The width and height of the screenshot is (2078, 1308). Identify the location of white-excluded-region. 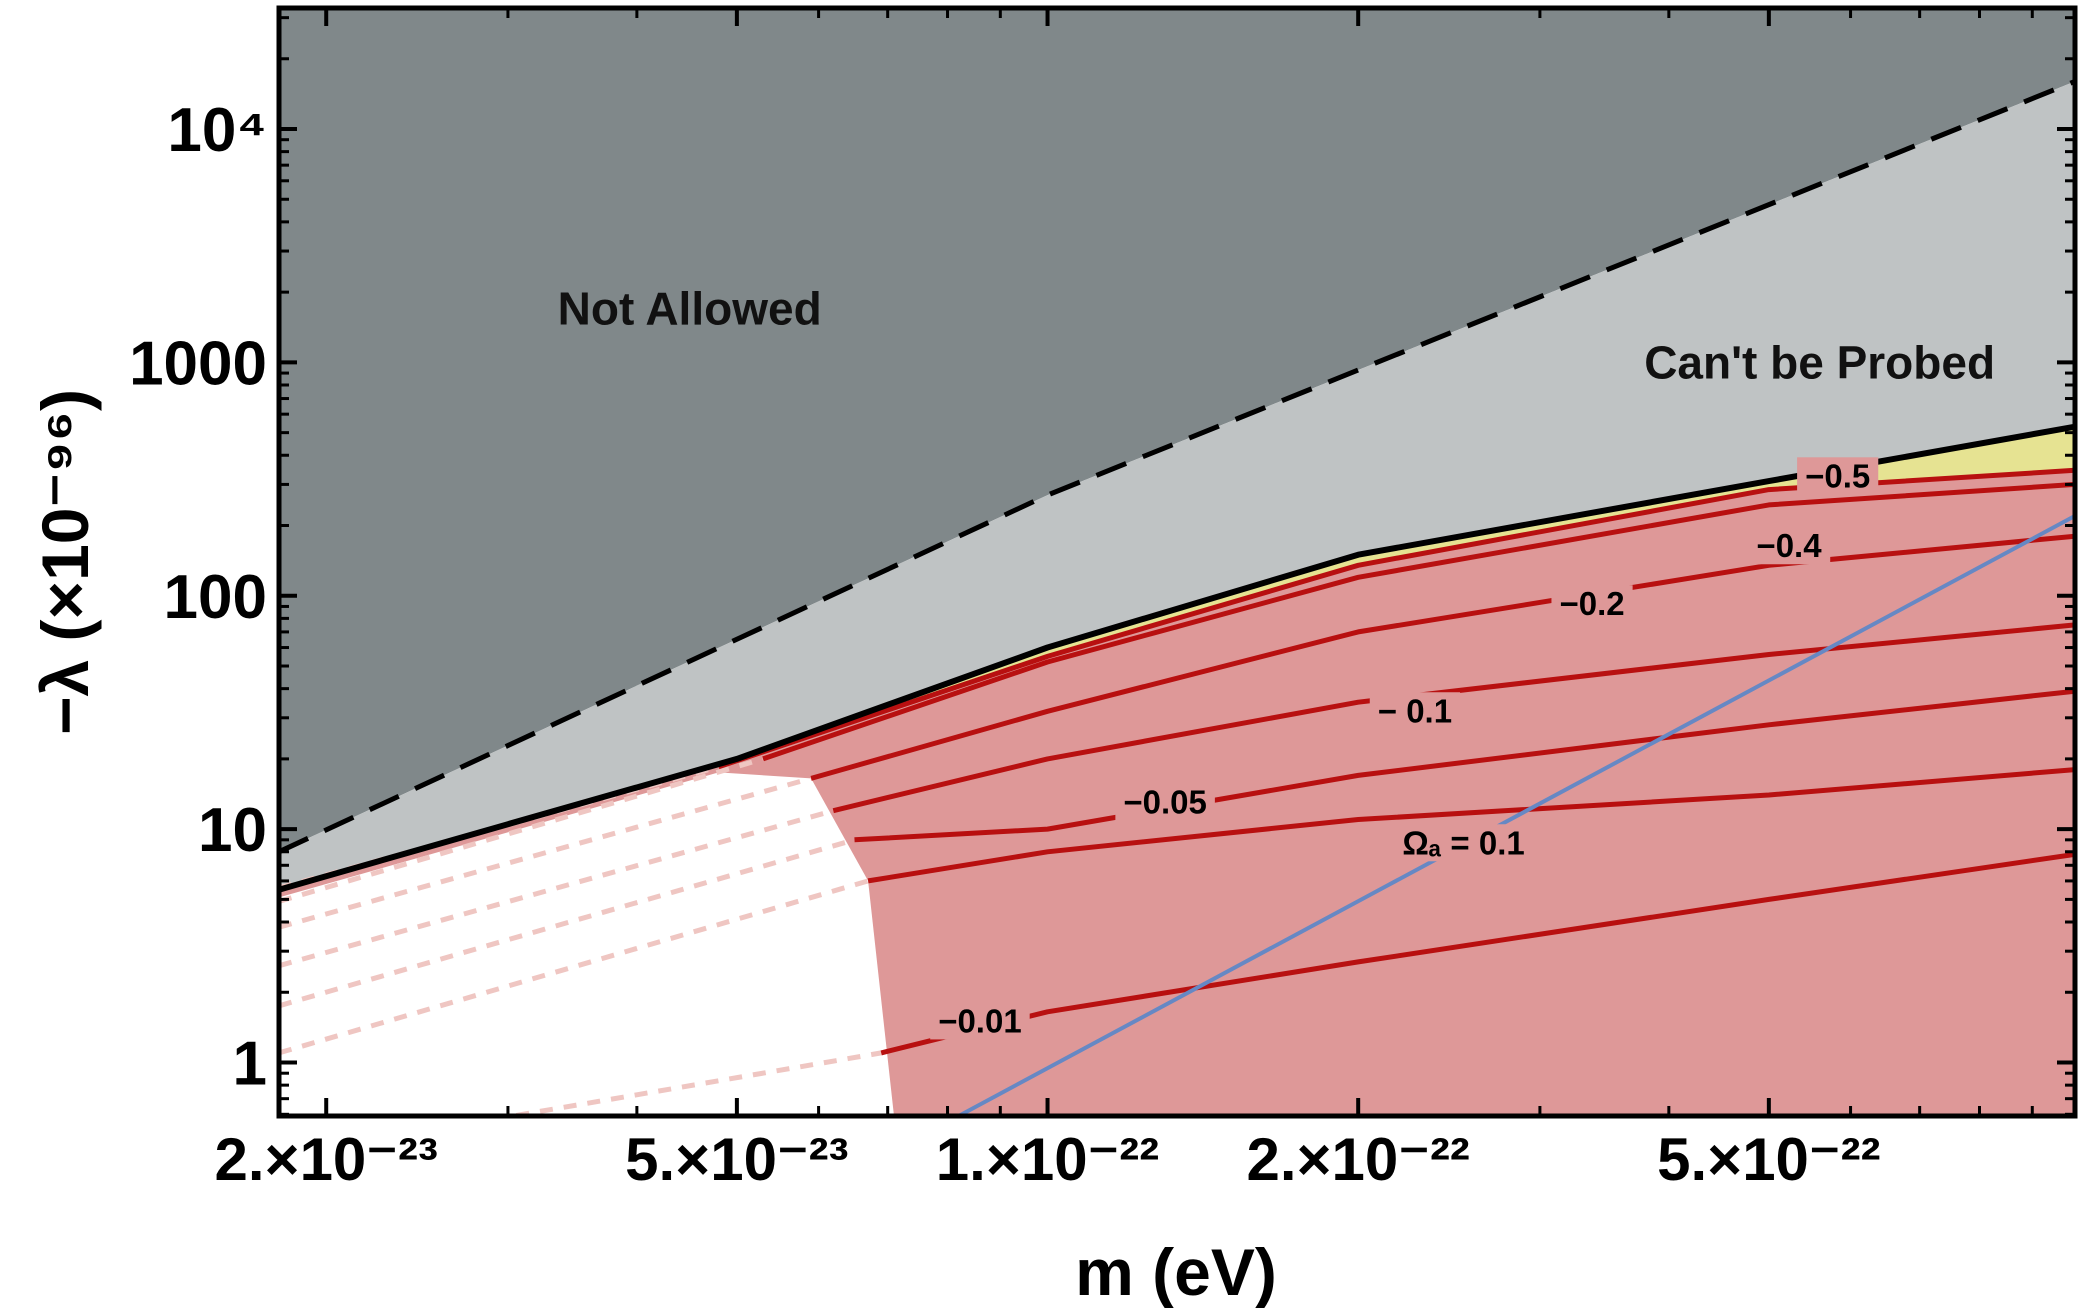
(586, 944).